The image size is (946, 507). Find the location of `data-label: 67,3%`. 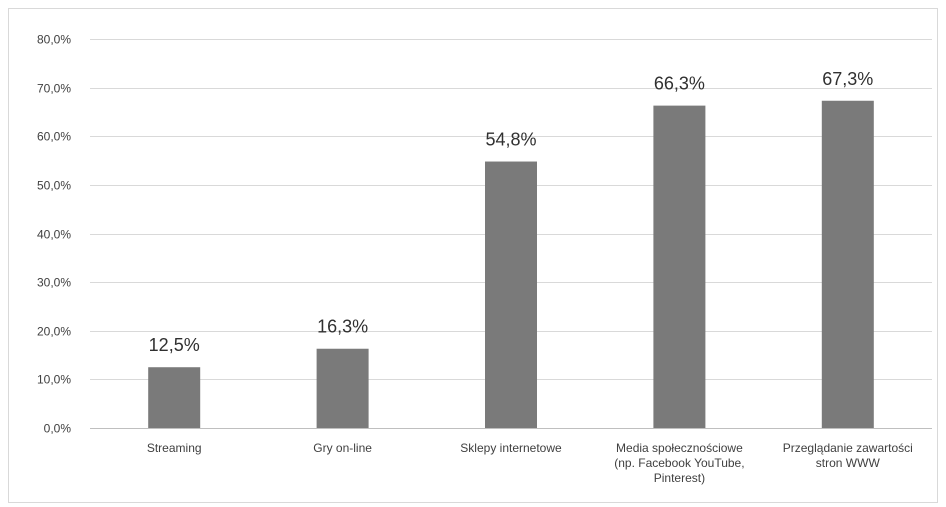

data-label: 67,3% is located at coordinates (847, 79).